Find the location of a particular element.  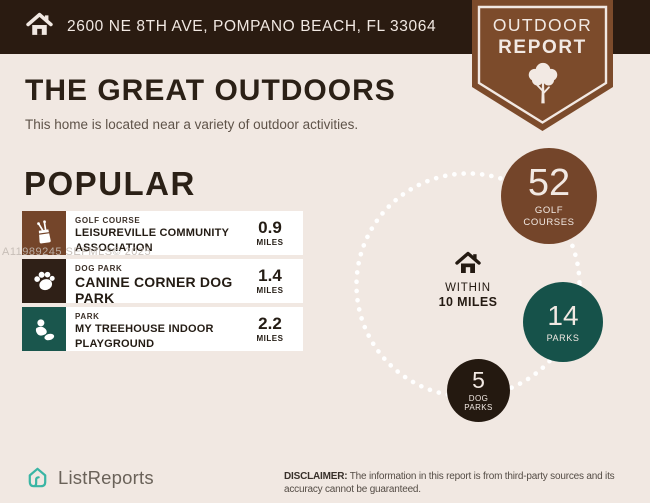

poi-name: CANINE CORNER DOG PARK is located at coordinates (154, 288).